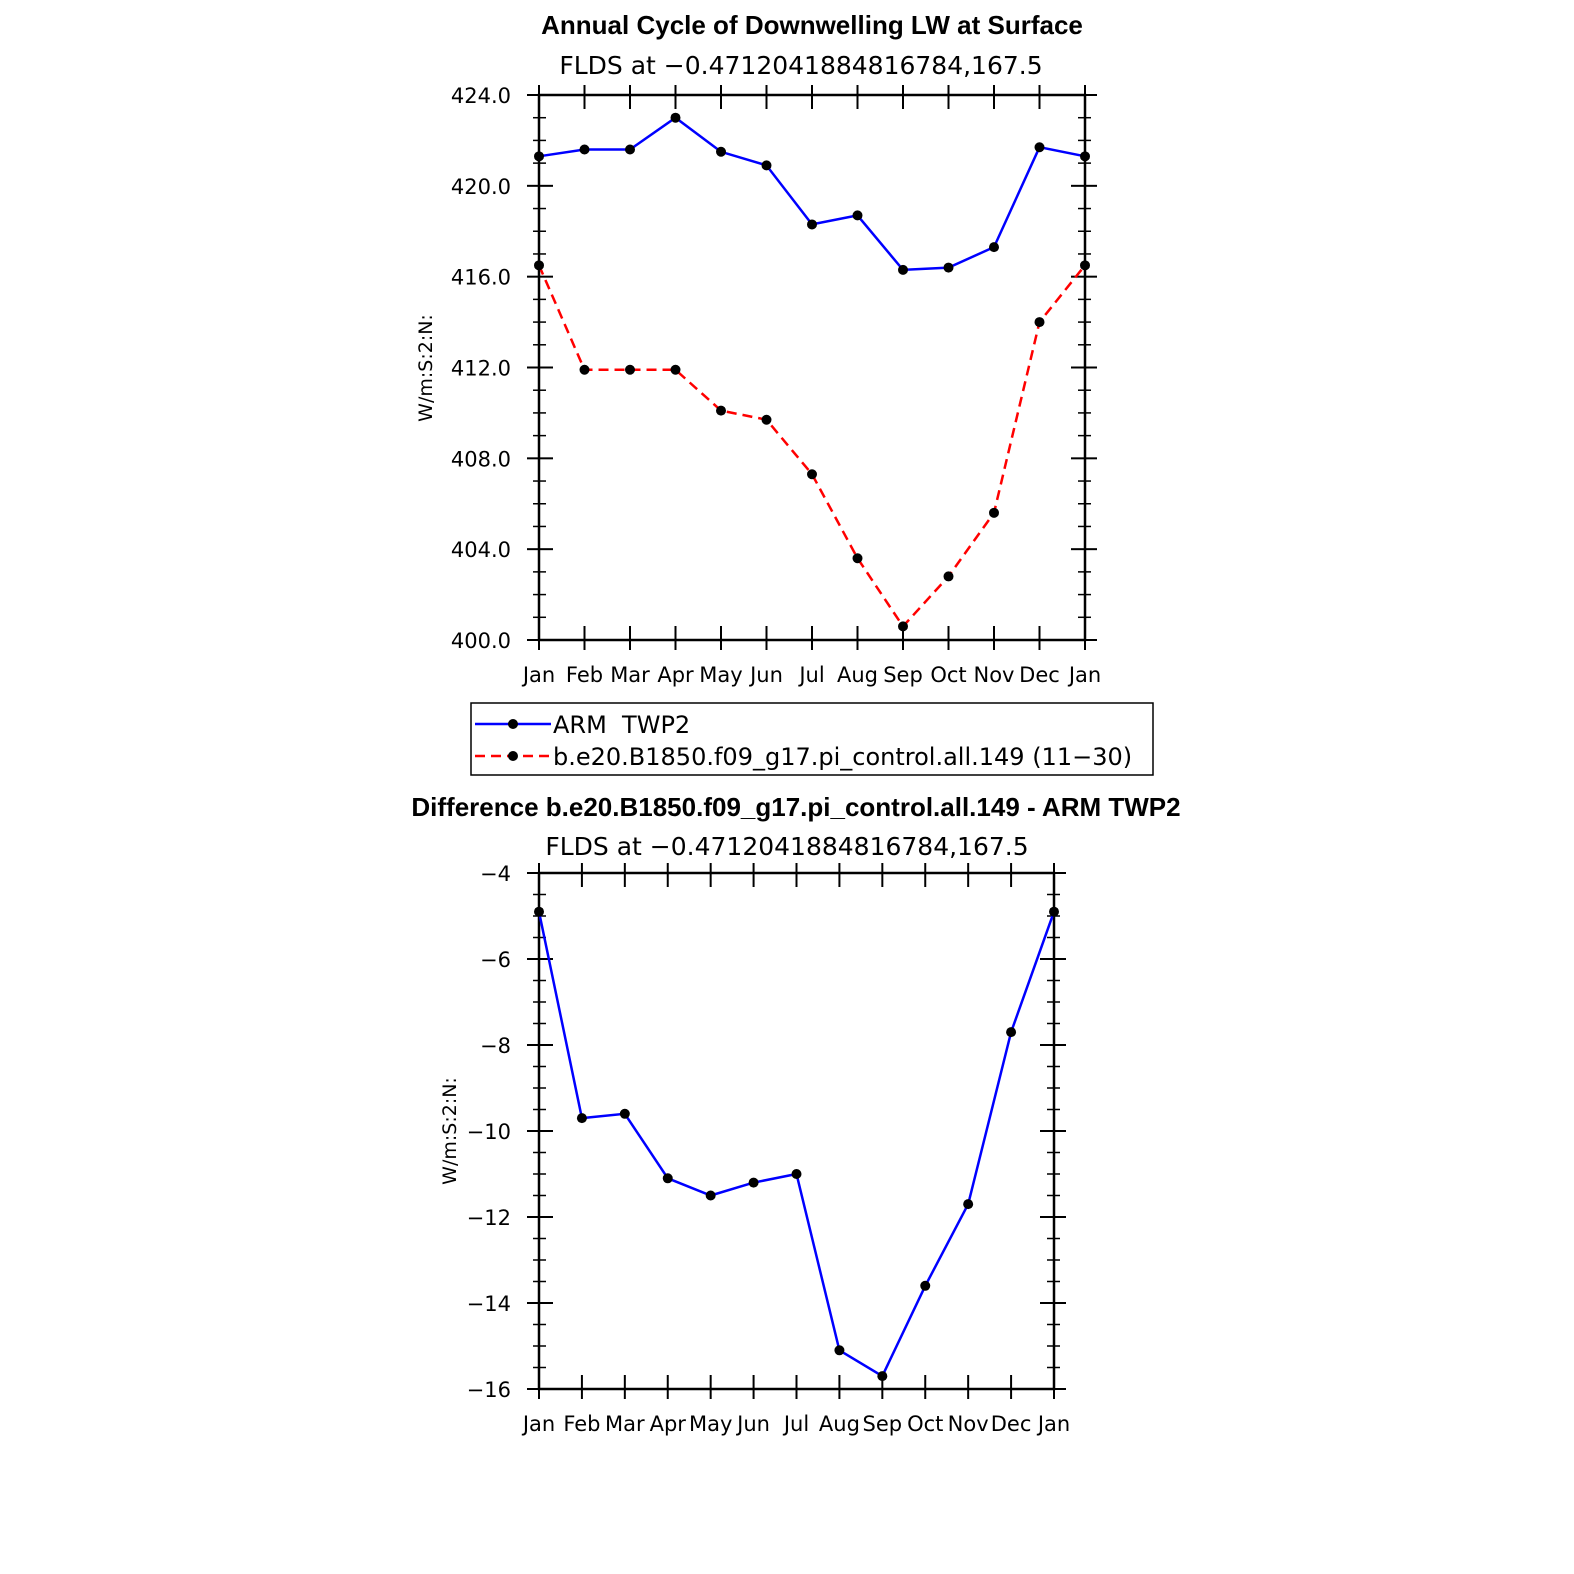 This screenshot has height=1574, width=1574. I want to click on chart2-x-tick-label: Jul, so click(795, 1424).